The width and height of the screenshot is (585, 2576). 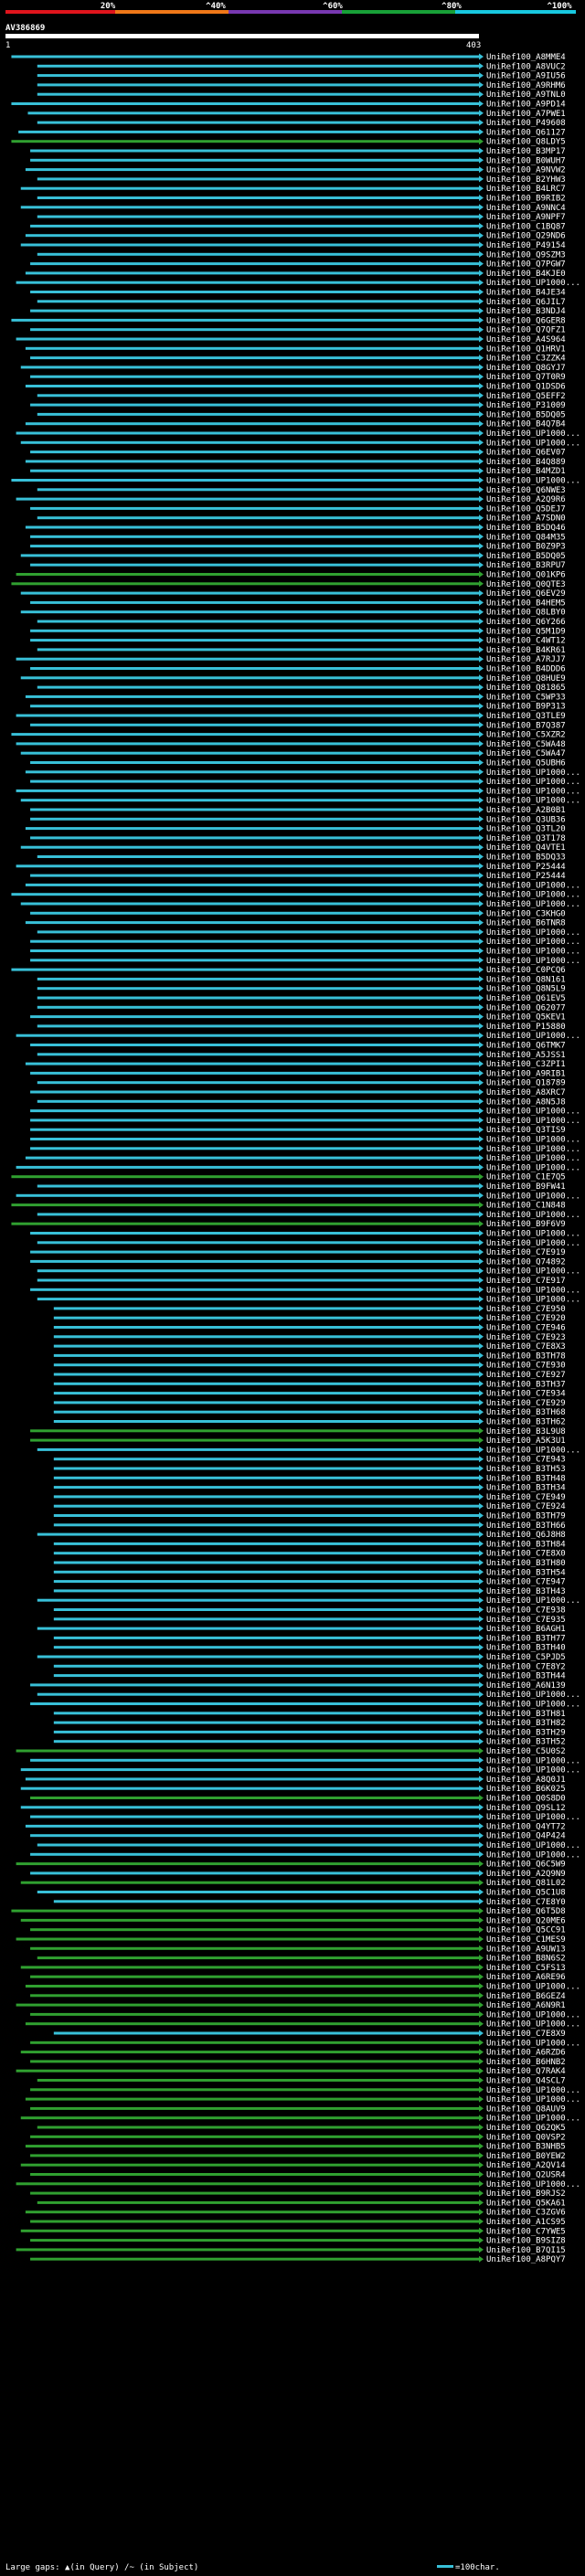 What do you see at coordinates (526, 679) in the screenshot?
I see `hit-label: UniRef100_Q8HUE9` at bounding box center [526, 679].